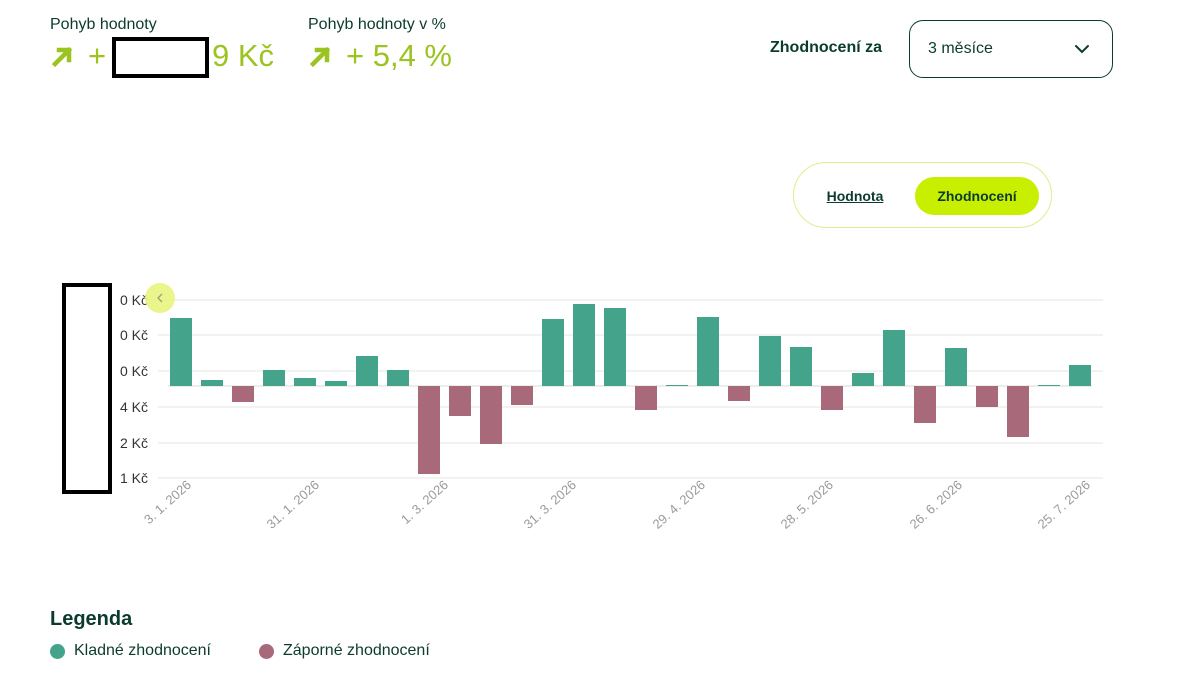 Image resolution: width=1200 pixels, height=679 pixels. I want to click on x-tick-label: 29. 4. 2026, so click(679, 504).